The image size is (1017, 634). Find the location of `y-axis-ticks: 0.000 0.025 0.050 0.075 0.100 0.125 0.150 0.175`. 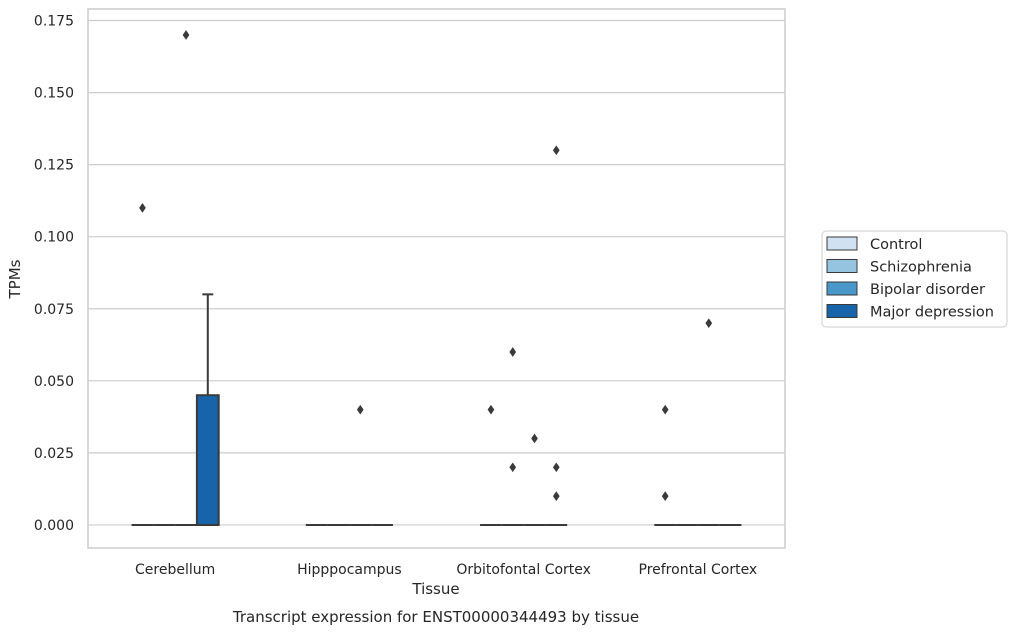

y-axis-ticks: 0.000 0.025 0.050 0.075 0.100 0.125 0.150 0.175 is located at coordinates (54, 274).